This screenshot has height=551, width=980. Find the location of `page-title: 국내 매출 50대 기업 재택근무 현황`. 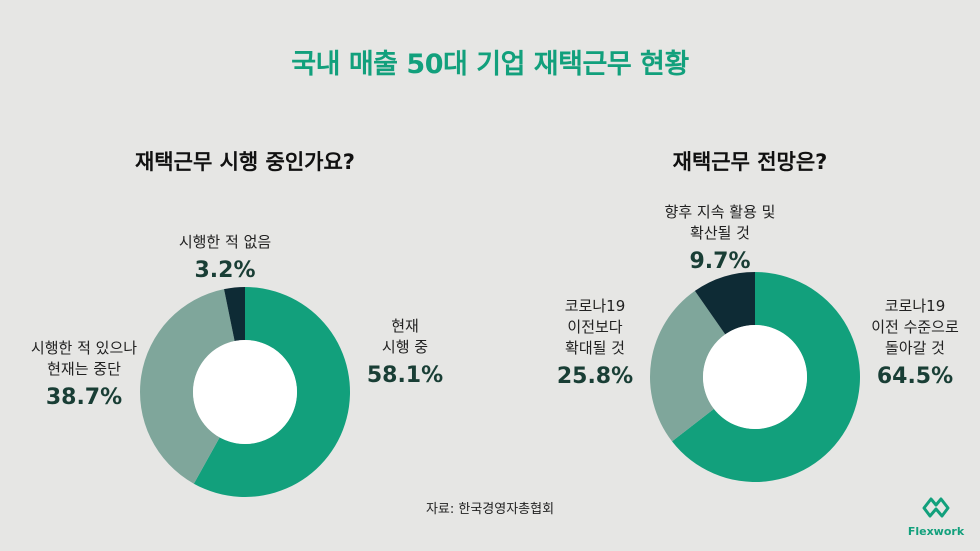

page-title: 국내 매출 50대 기업 재택근무 현황 is located at coordinates (490, 64).